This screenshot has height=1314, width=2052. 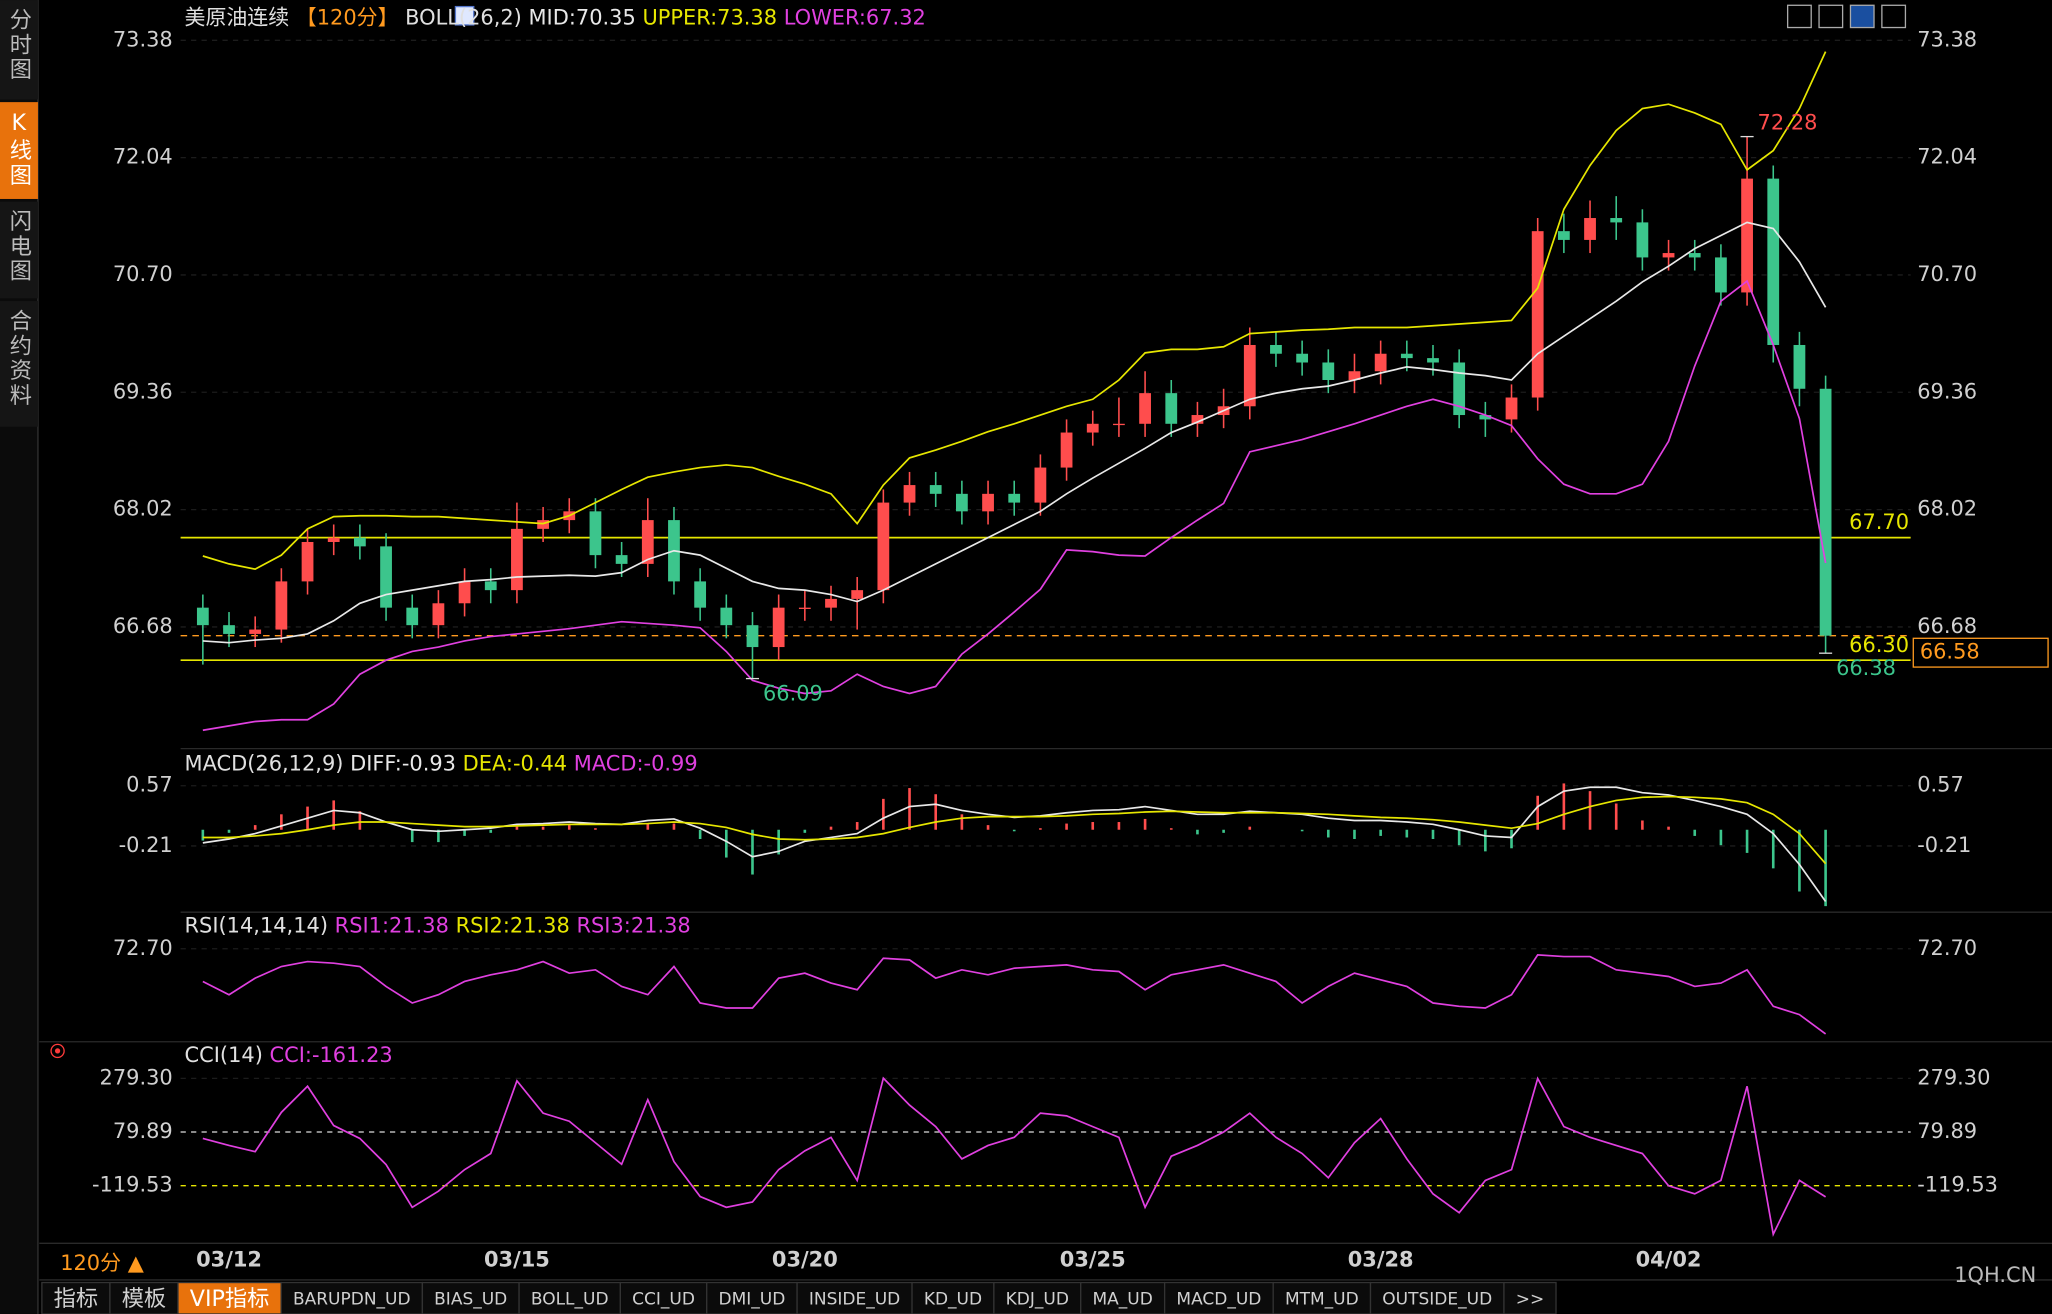 I want to click on y-tick-label-right: 66.68, so click(x=1947, y=626).